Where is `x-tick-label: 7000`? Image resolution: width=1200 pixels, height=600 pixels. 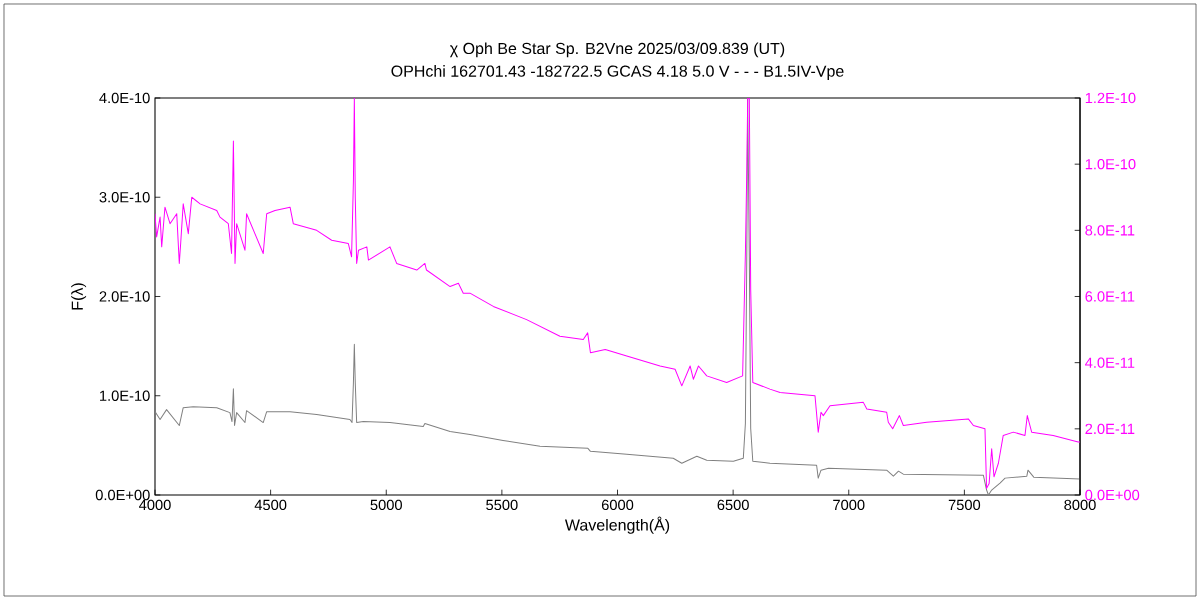 x-tick-label: 7000 is located at coordinates (849, 505).